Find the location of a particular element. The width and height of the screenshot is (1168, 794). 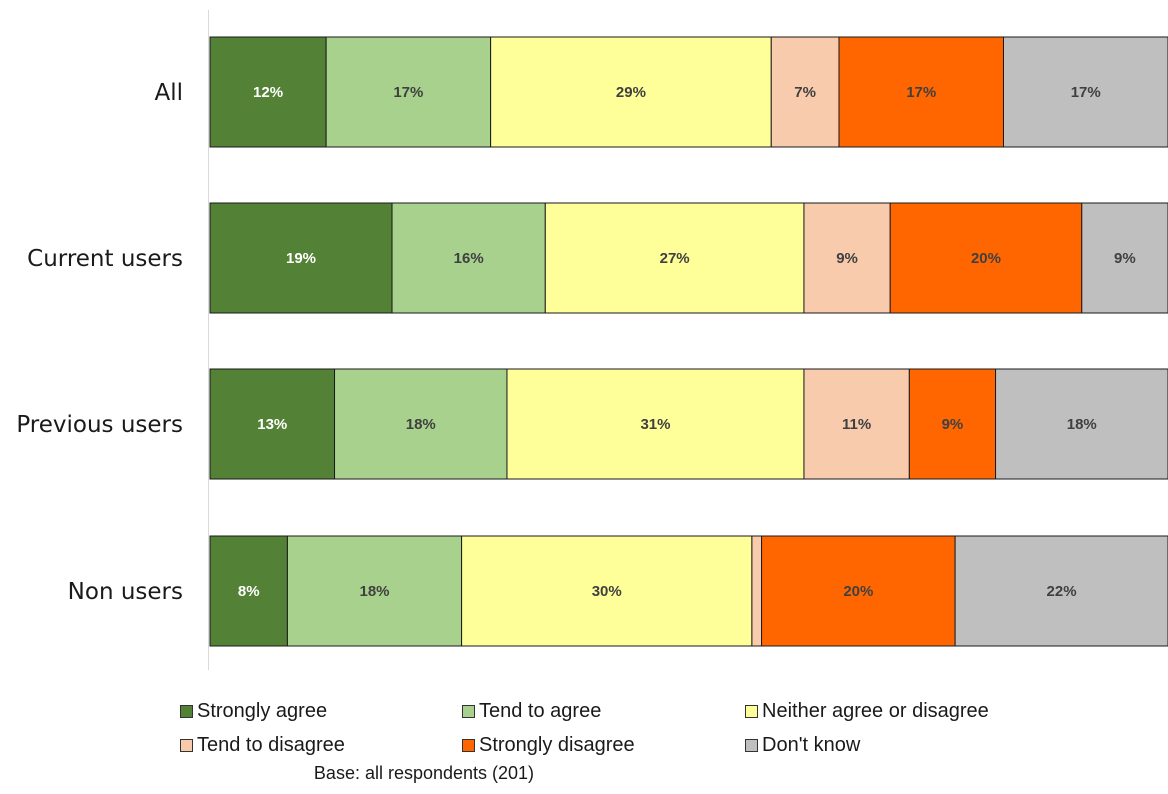

data-label: 12% is located at coordinates (268, 92).